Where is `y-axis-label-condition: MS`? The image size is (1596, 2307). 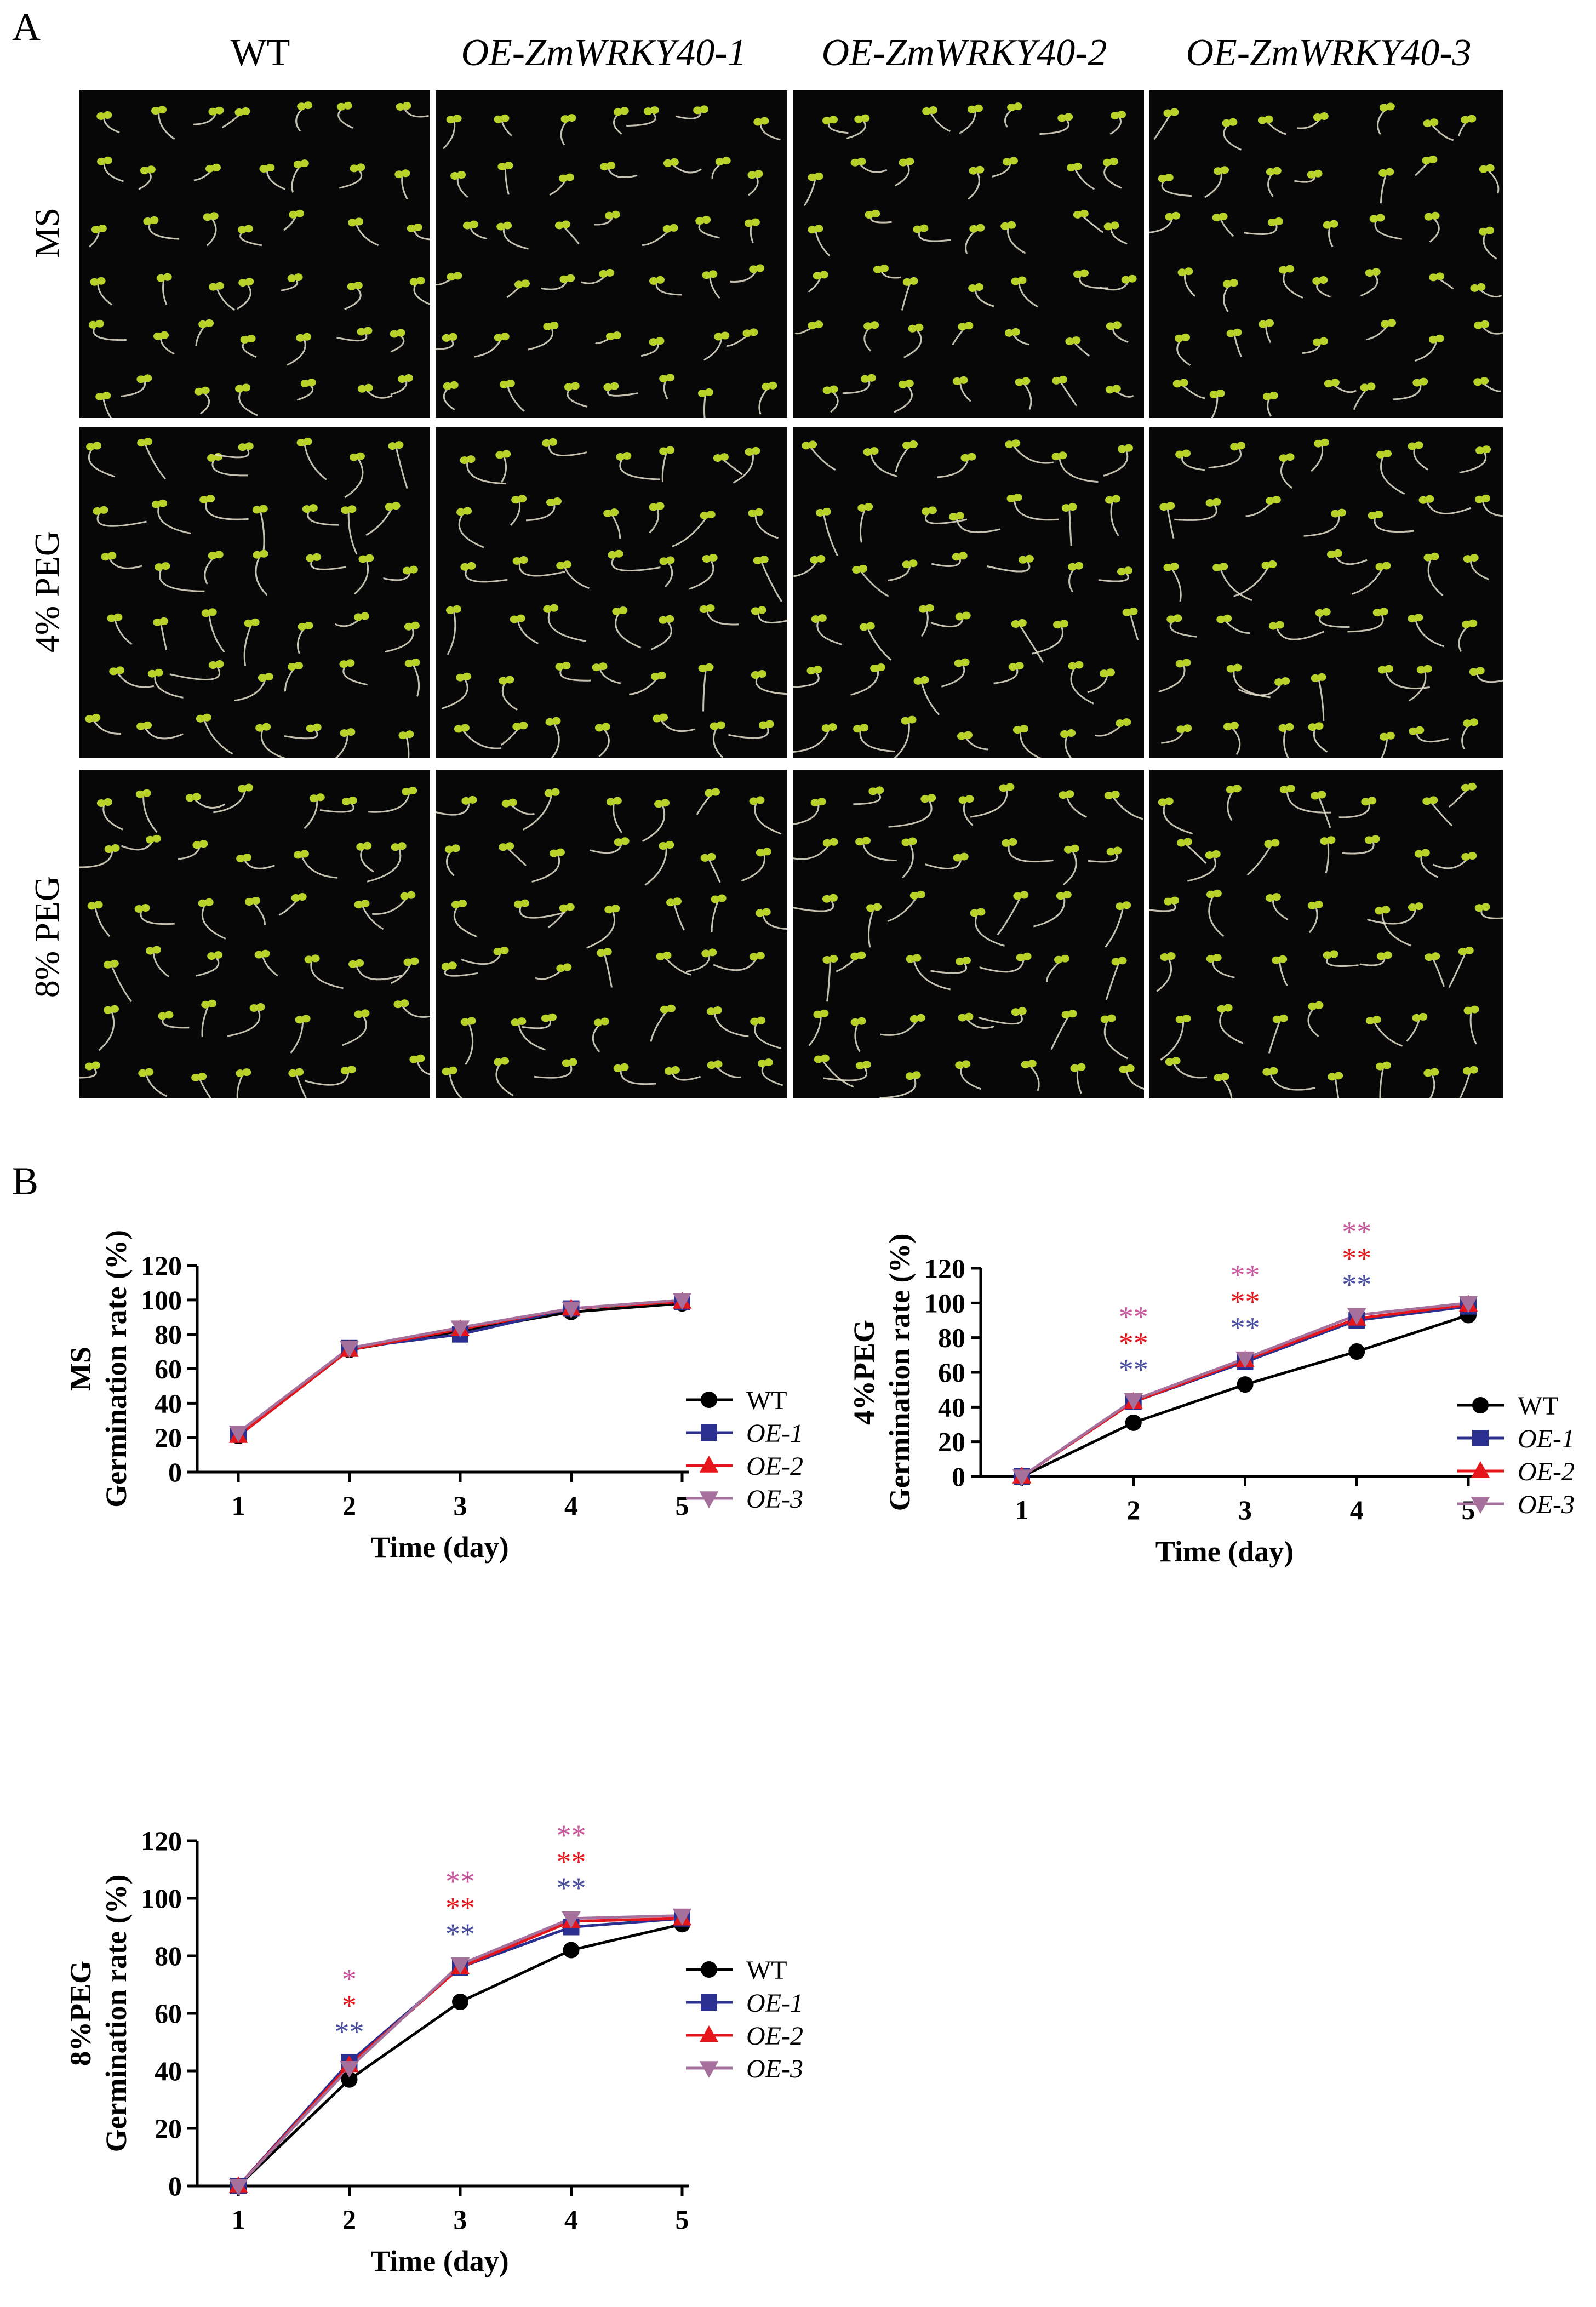 y-axis-label-condition: MS is located at coordinates (80, 1369).